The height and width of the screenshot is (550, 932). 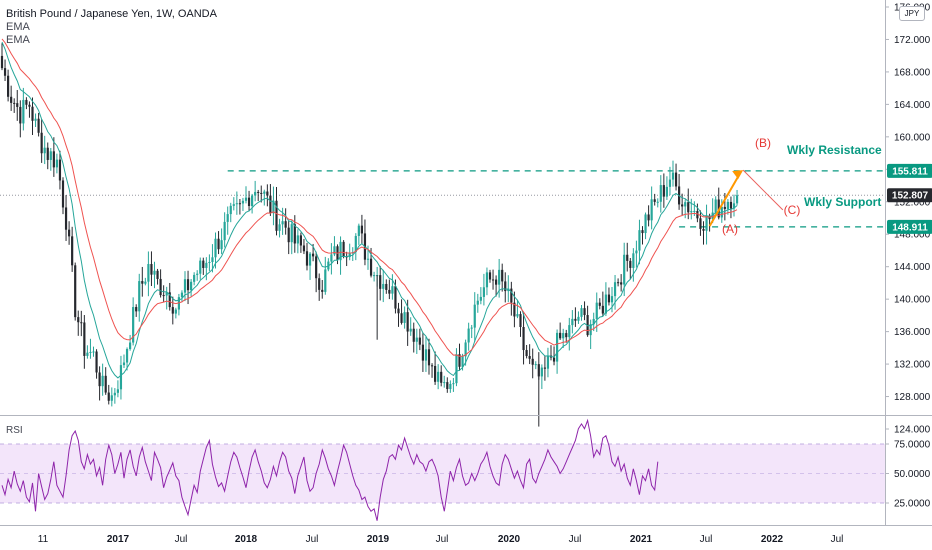 I want to click on rsi-tick-label: 25.0000, so click(x=912, y=504).